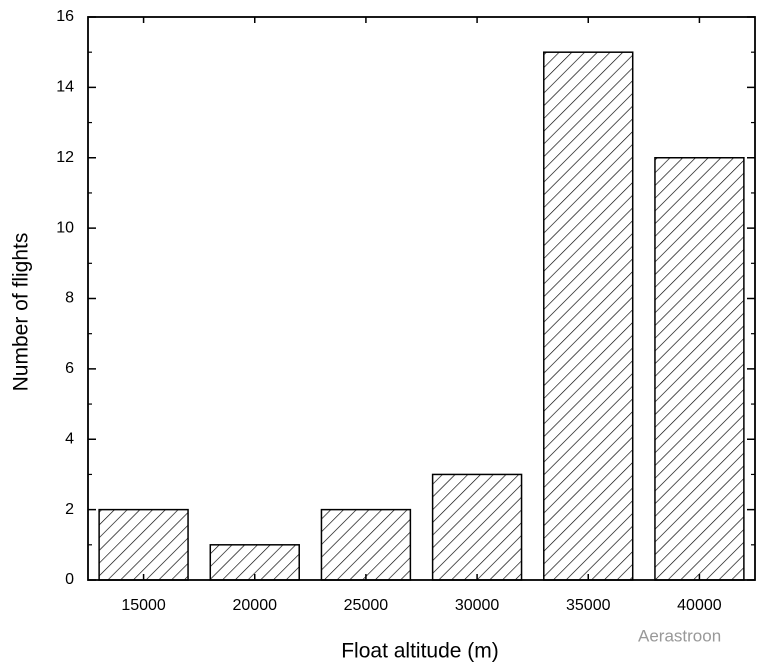  What do you see at coordinates (65, 227) in the screenshot?
I see `y-tick-label: 10` at bounding box center [65, 227].